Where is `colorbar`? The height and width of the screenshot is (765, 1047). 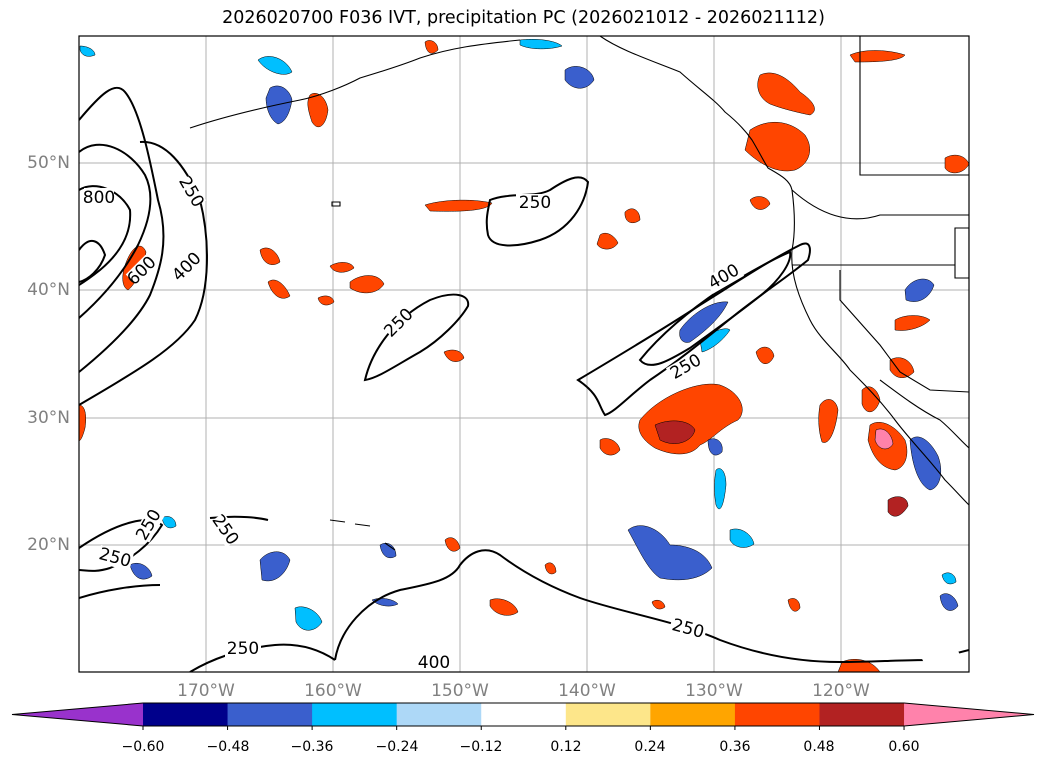
colorbar is located at coordinates (523, 716).